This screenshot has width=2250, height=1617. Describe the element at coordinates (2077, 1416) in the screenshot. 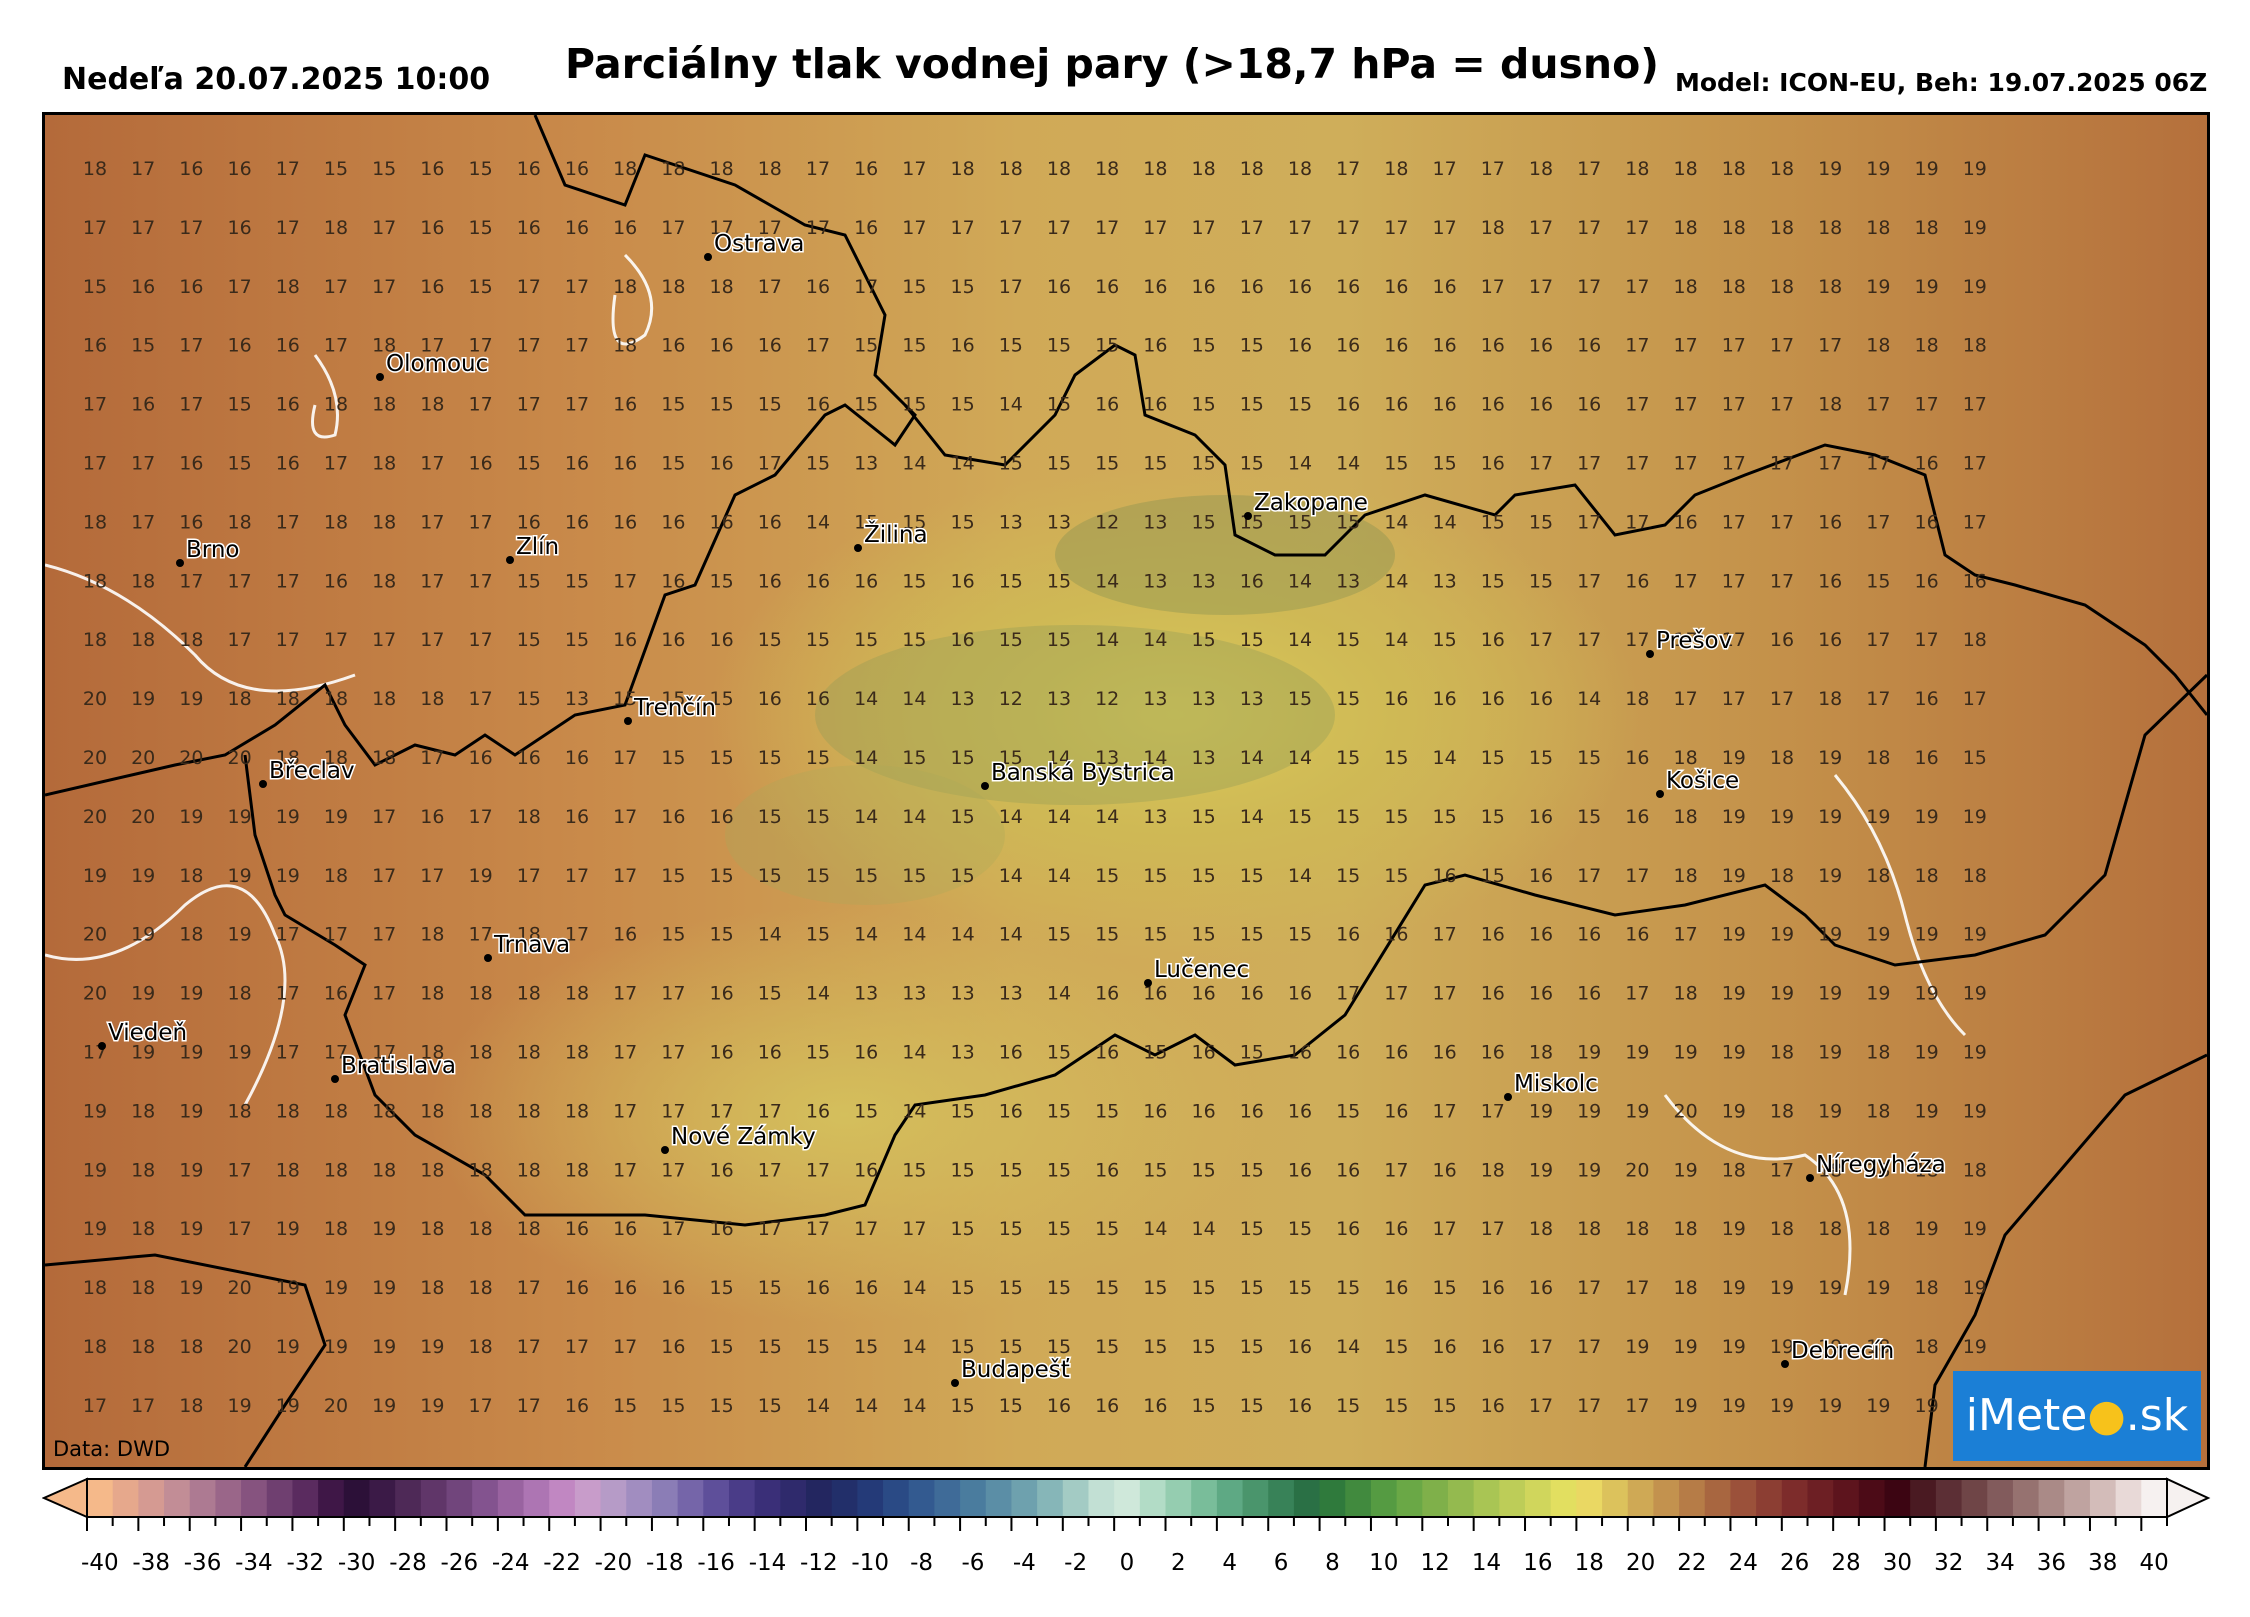

I see `imeteo-logo: iMete●.sk` at that location.